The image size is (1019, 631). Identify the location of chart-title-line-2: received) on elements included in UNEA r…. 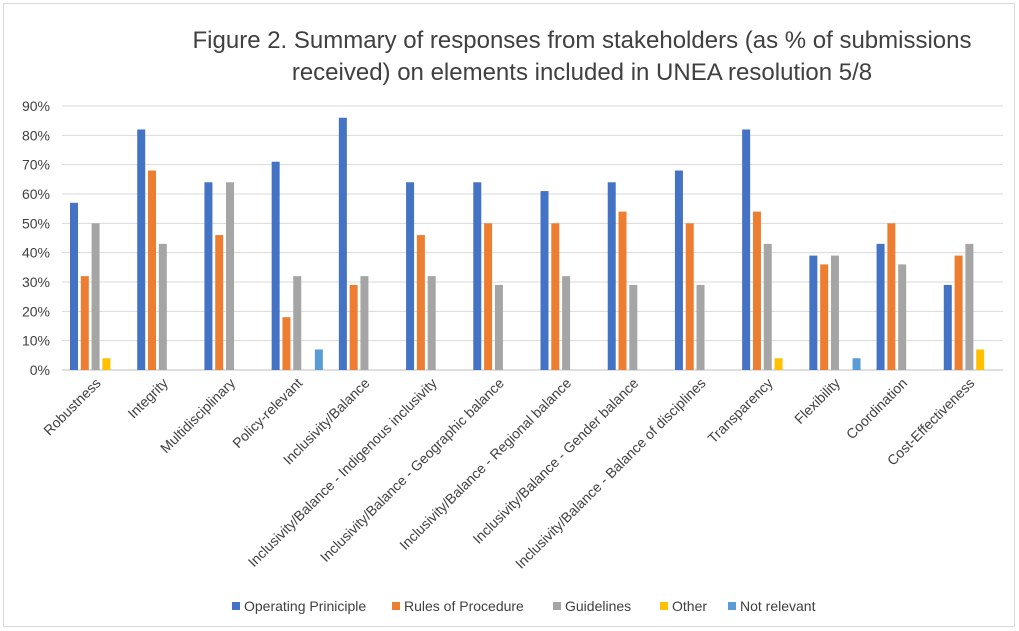
(582, 72).